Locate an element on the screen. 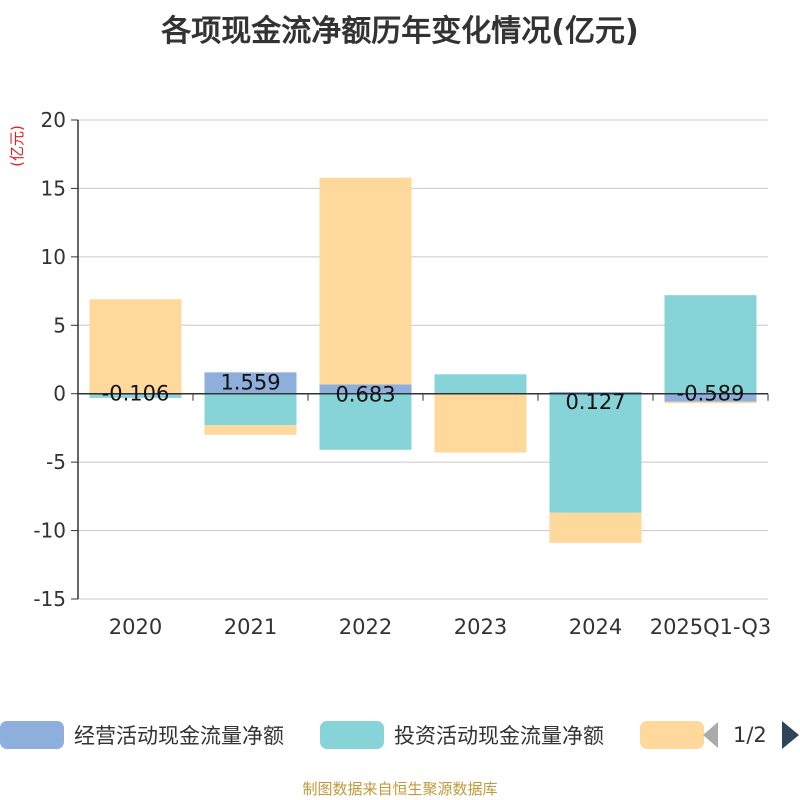  data-label: 0.683 is located at coordinates (365, 394).